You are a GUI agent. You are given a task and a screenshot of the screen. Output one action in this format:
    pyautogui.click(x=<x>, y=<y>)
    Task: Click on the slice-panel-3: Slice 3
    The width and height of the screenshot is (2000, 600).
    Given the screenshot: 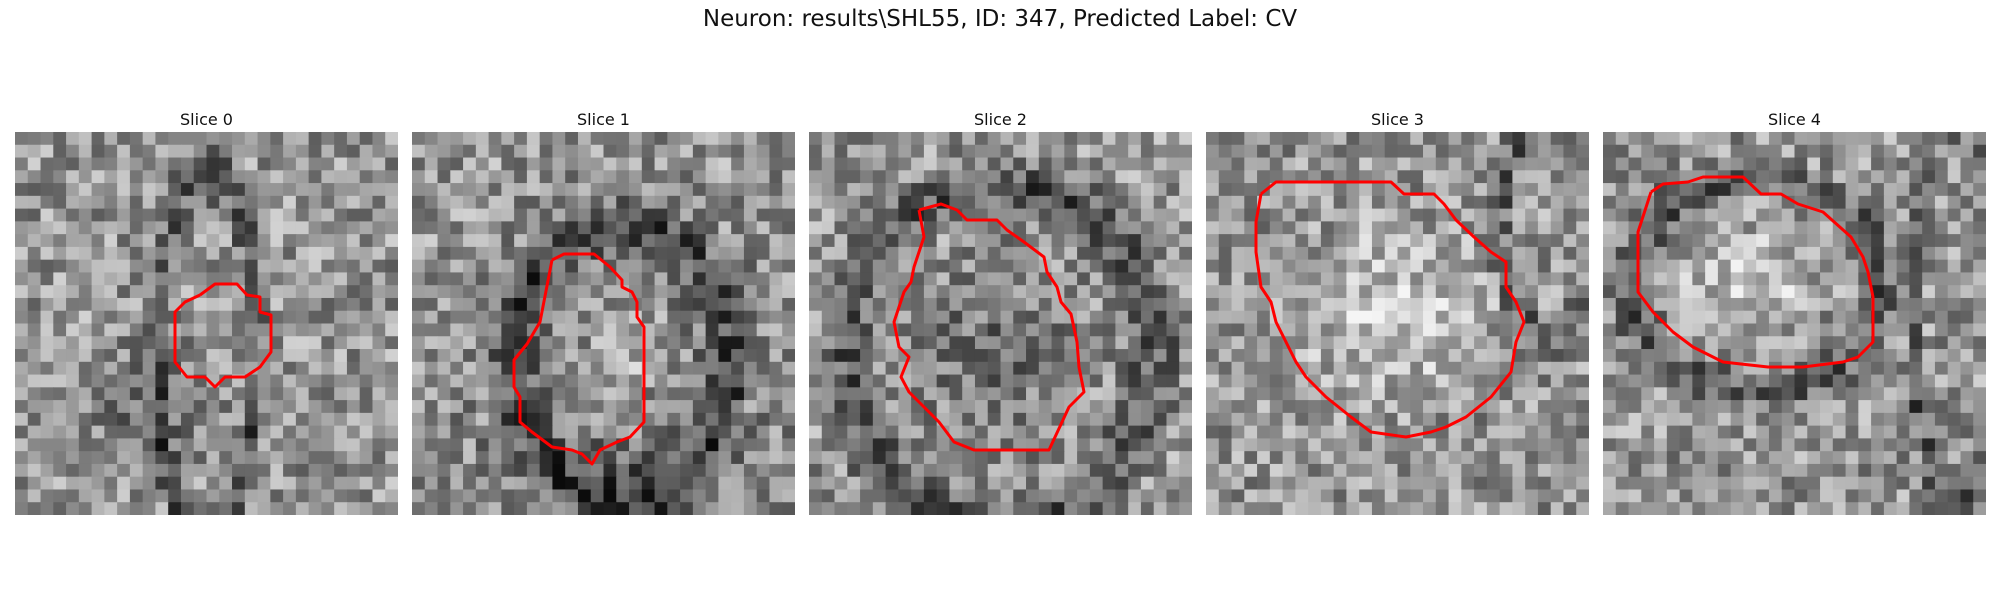 What is the action you would take?
    pyautogui.click(x=1397, y=311)
    